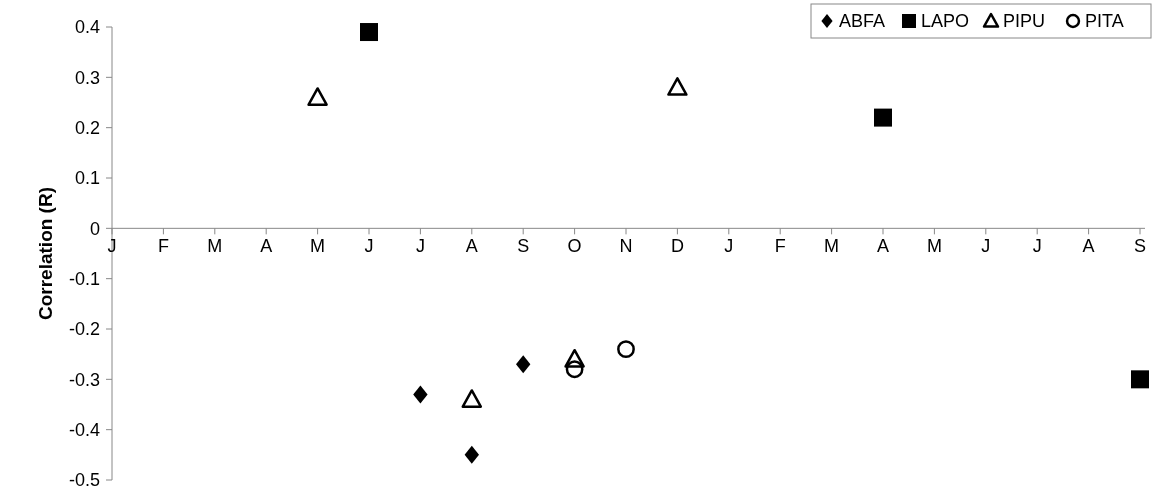 Image resolution: width=1155 pixels, height=499 pixels. What do you see at coordinates (945, 21) in the screenshot?
I see `legend-label: LAPO` at bounding box center [945, 21].